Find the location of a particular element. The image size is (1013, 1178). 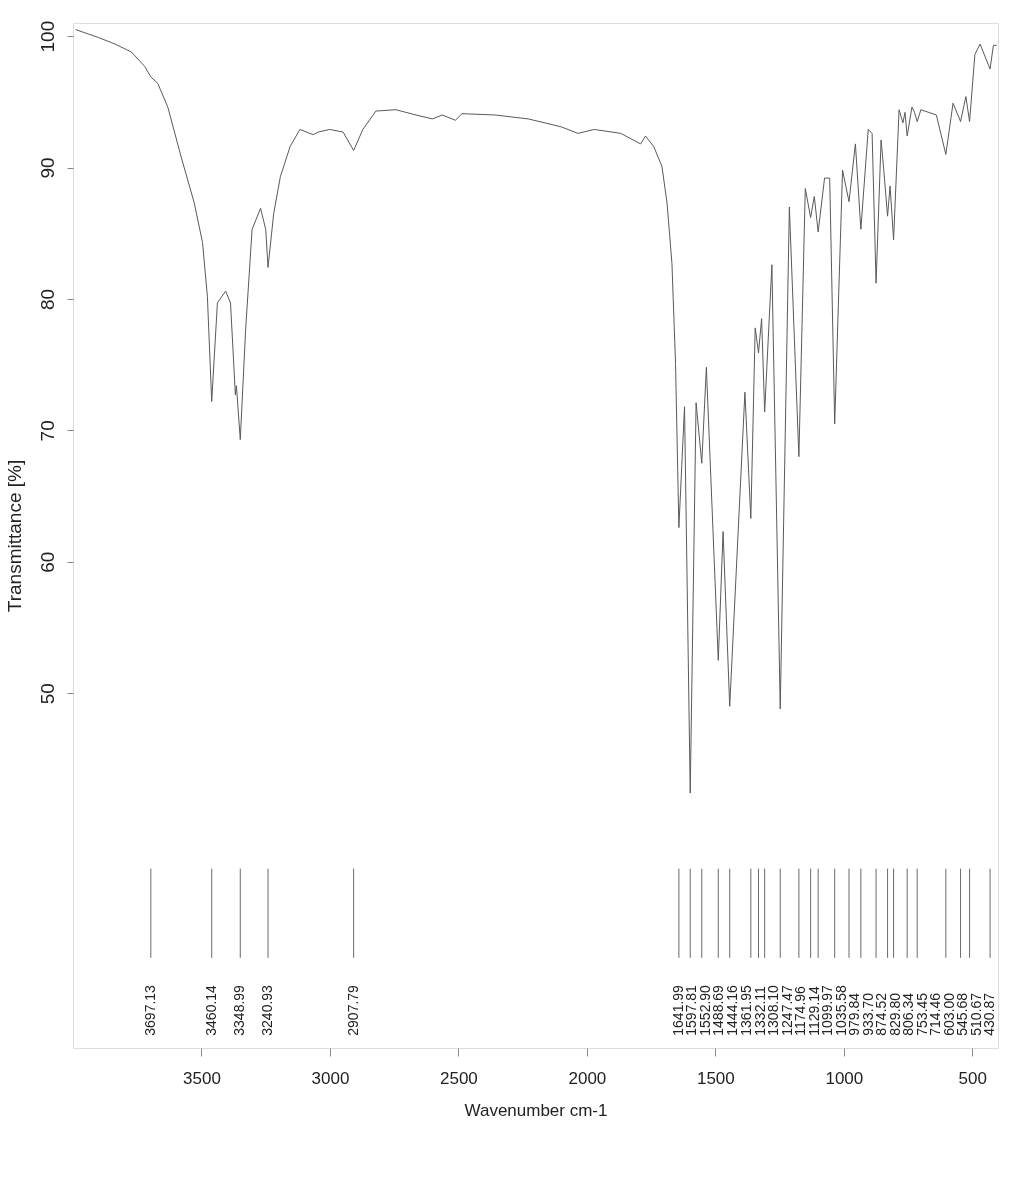

y-tick-label: 80 is located at coordinates (47, 299).